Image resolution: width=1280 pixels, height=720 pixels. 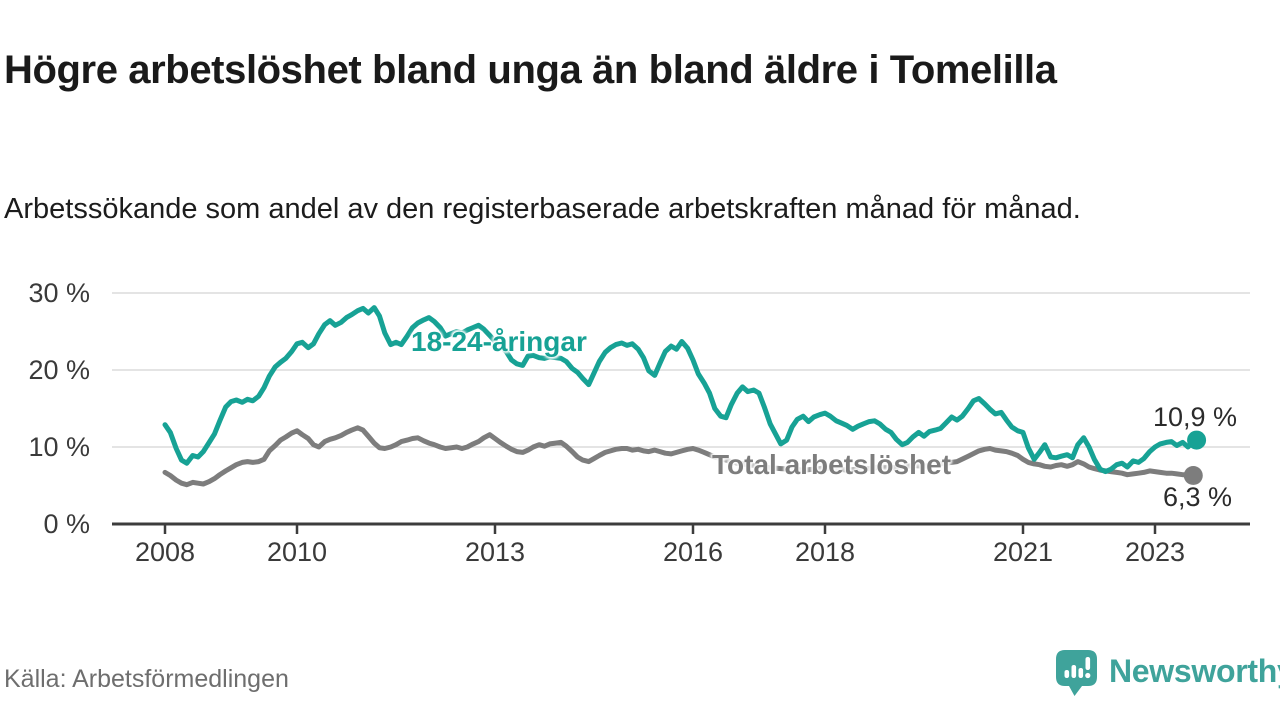 I want to click on total-end-dot, so click(x=1193, y=475).